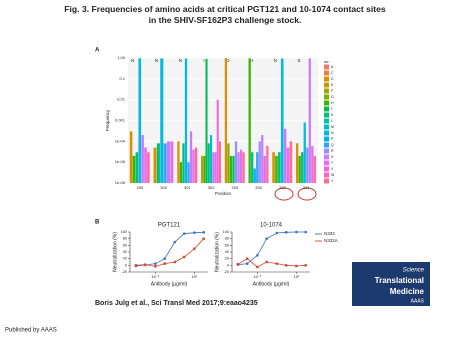 Image resolution: width=450 pixels, height=338 pixels. What do you see at coordinates (332, 127) in the screenshot?
I see `legend-label: M` at bounding box center [332, 127].